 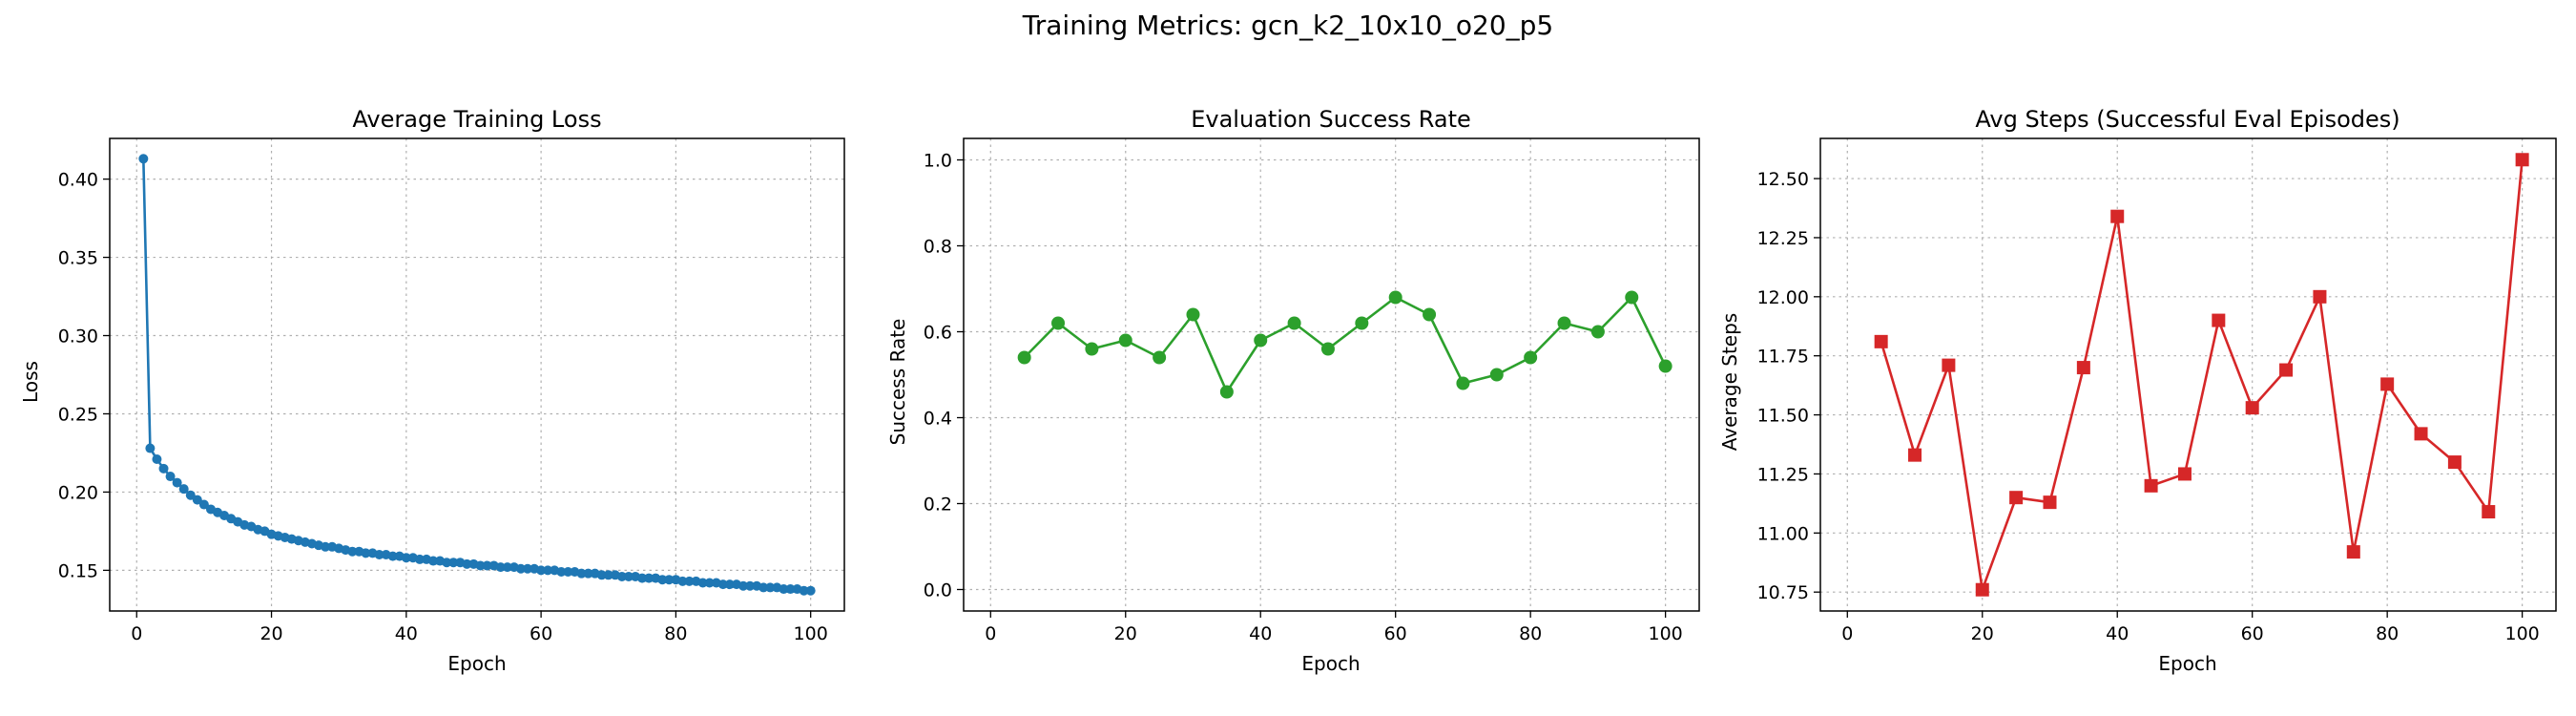 I want to click on x-tick-label: 0, so click(x=136, y=633).